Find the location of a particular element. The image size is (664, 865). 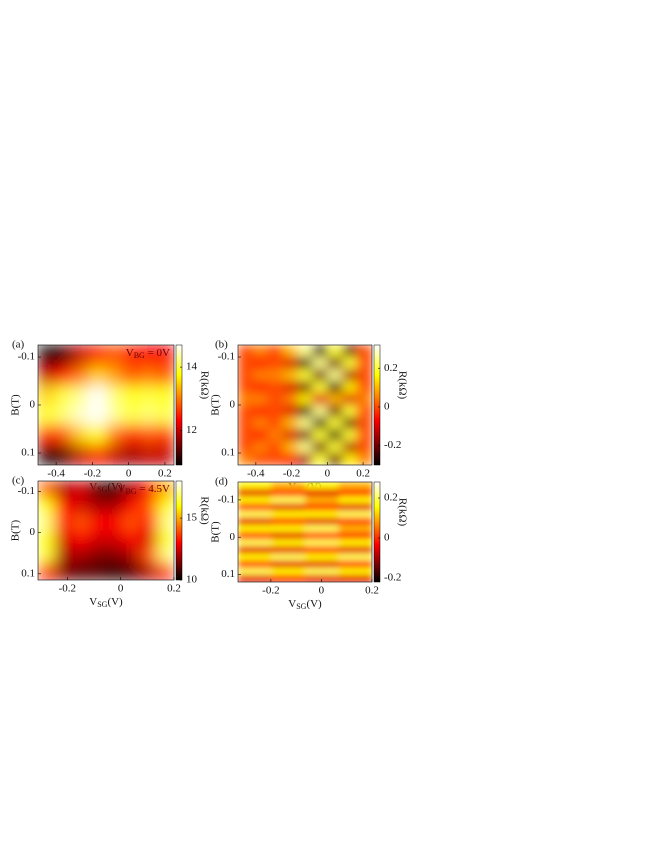

colorbar-label: R(kΩ) is located at coordinates (204, 510).